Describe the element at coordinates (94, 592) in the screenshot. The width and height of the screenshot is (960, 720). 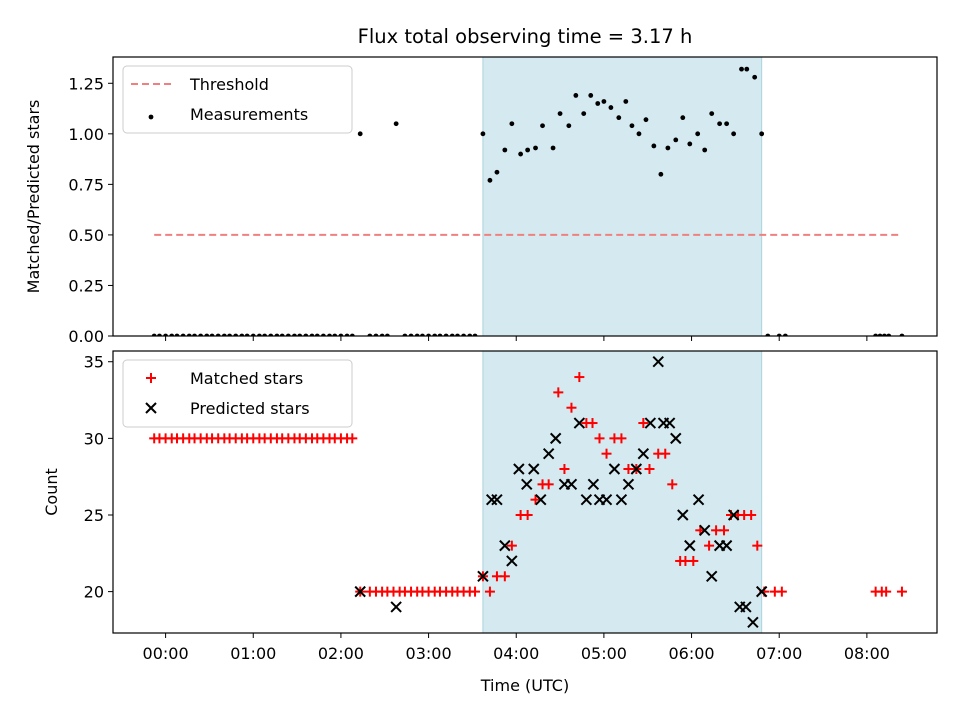
I see `y-tick-label: 20` at that location.